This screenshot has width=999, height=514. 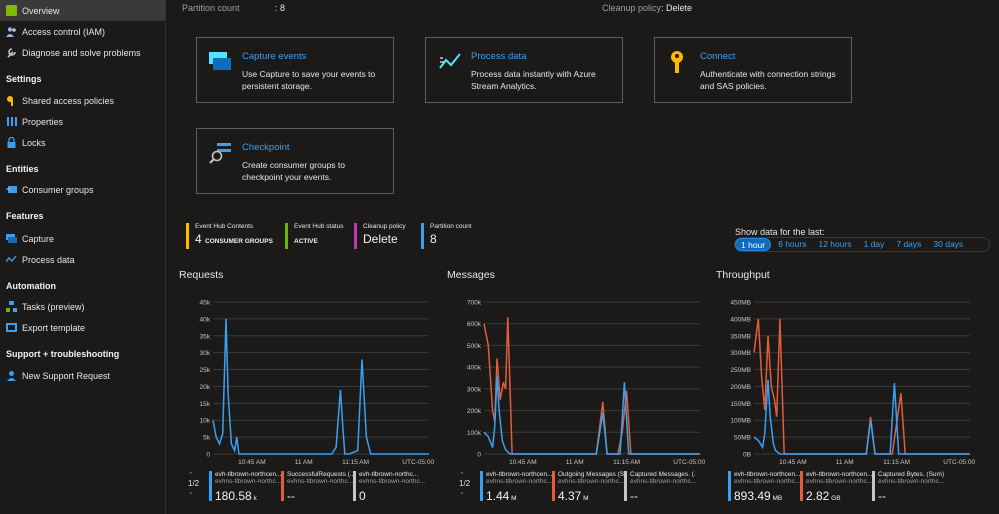 What do you see at coordinates (53, 306) in the screenshot?
I see `nav-item-label: Tasks (preview)` at bounding box center [53, 306].